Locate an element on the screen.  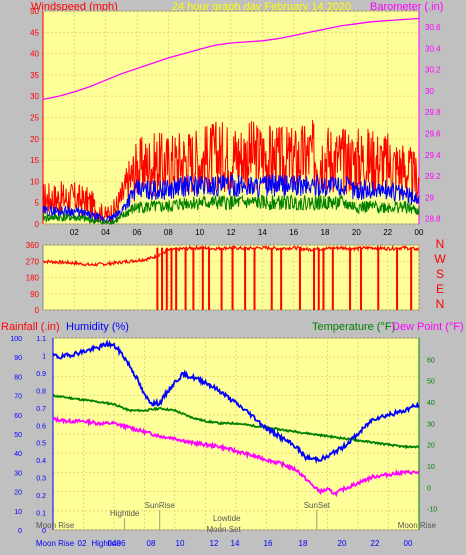
p1-xtick-label: 12 is located at coordinates (231, 232).